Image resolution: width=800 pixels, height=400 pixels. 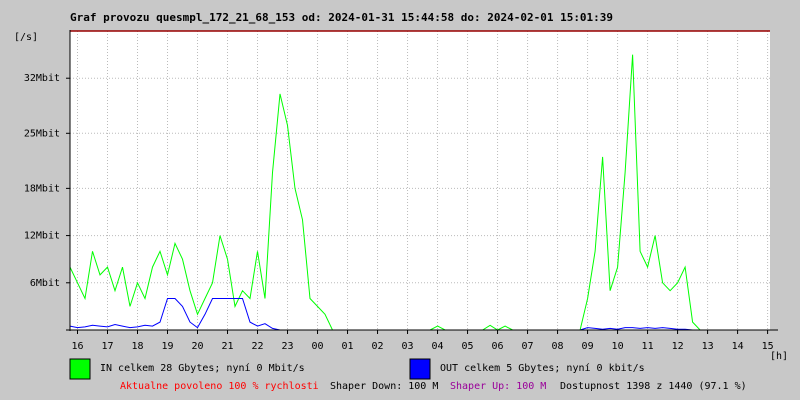 What do you see at coordinates (45, 283) in the screenshot?
I see `y-tick-label: 6Mbit` at bounding box center [45, 283].